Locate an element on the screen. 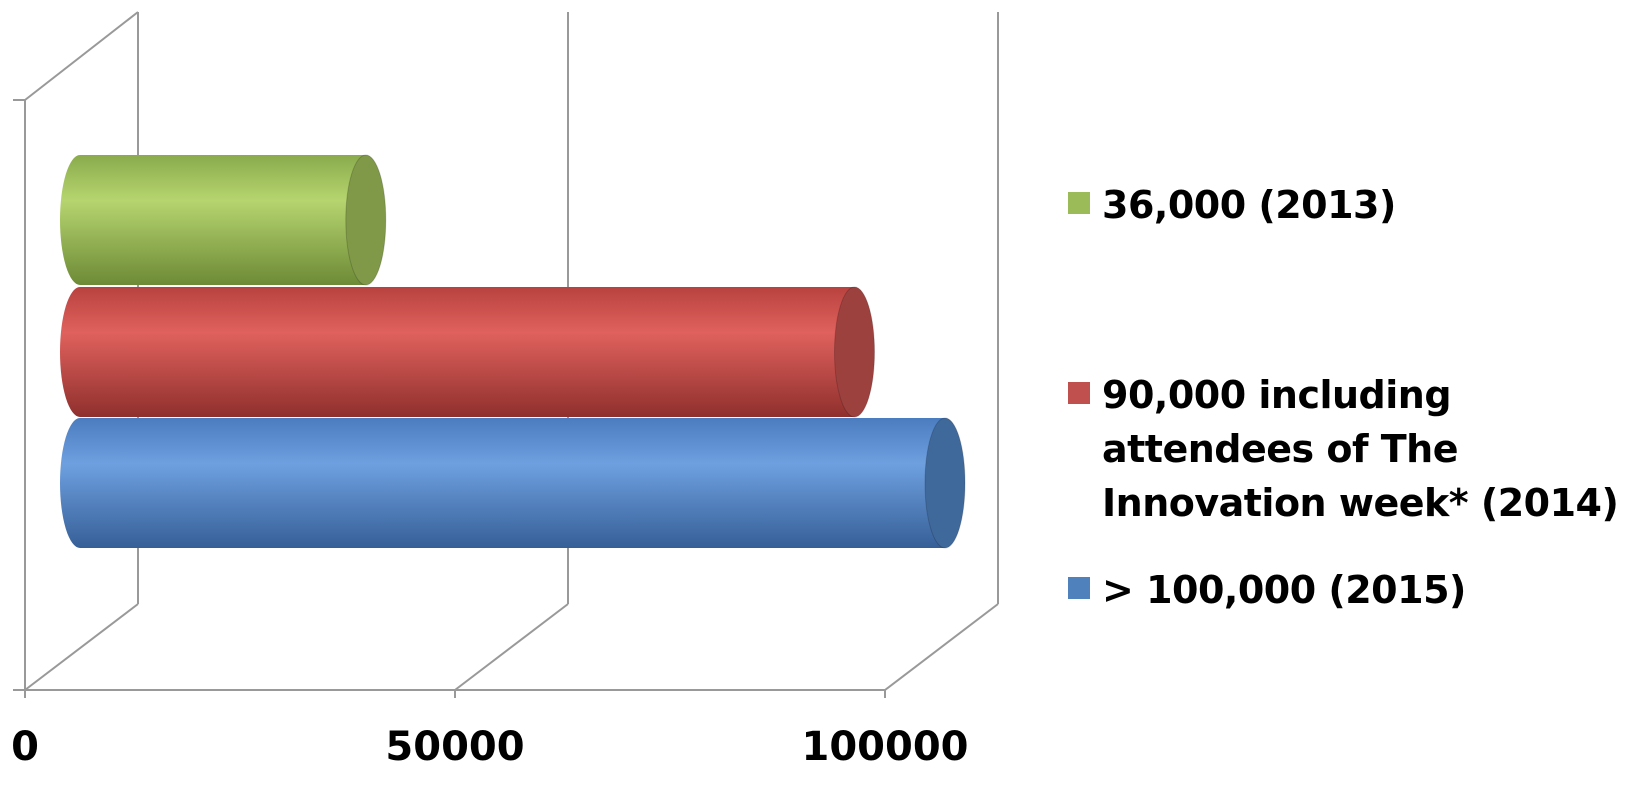 The height and width of the screenshot is (794, 1633). legend-label: 36,000 (2013) is located at coordinates (1249, 205).